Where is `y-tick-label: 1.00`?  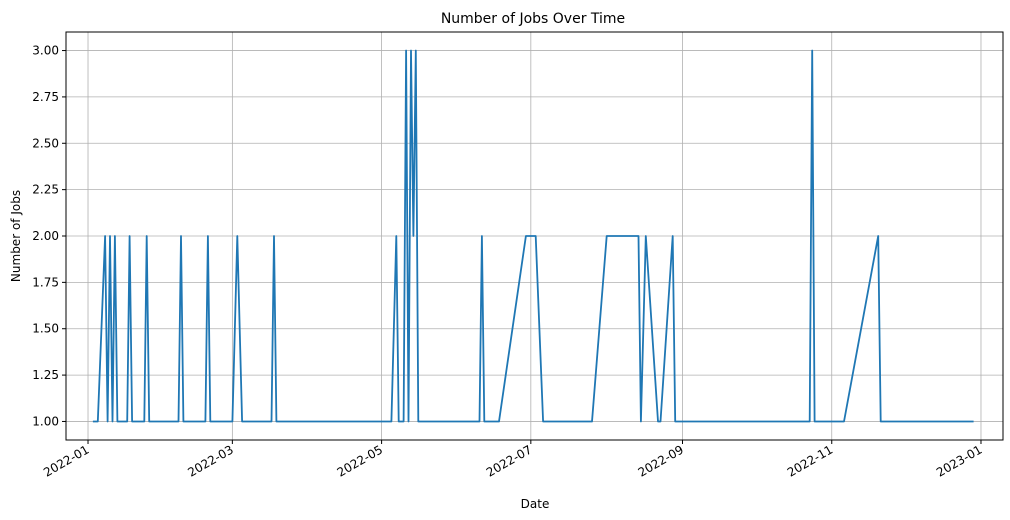
y-tick-label: 1.00 is located at coordinates (45, 421).